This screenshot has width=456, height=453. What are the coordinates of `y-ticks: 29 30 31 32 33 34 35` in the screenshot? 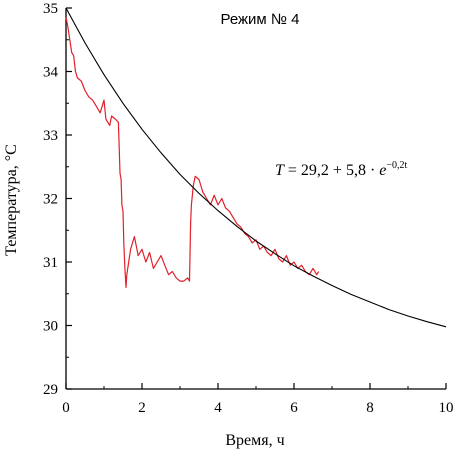 It's located at (57, 199).